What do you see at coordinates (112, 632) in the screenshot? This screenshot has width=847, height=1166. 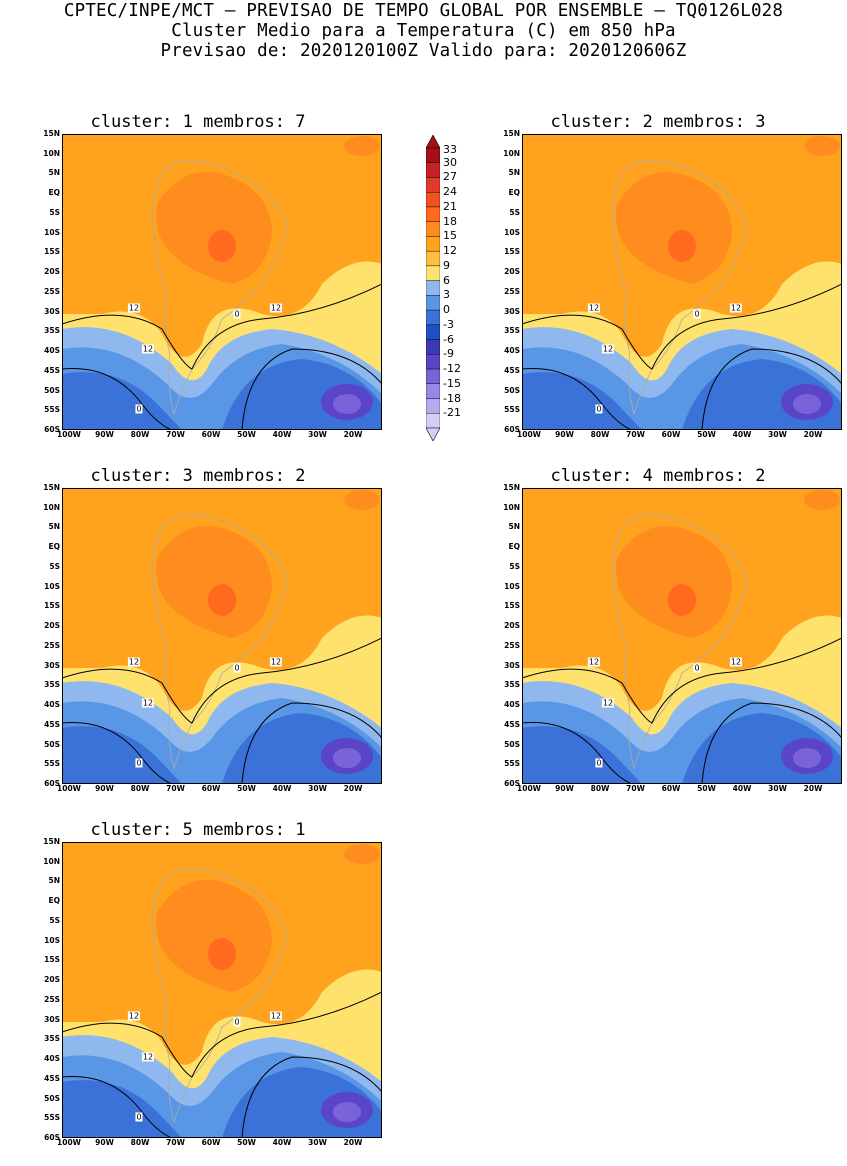 I see `band-ocean-pacific` at bounding box center [112, 632].